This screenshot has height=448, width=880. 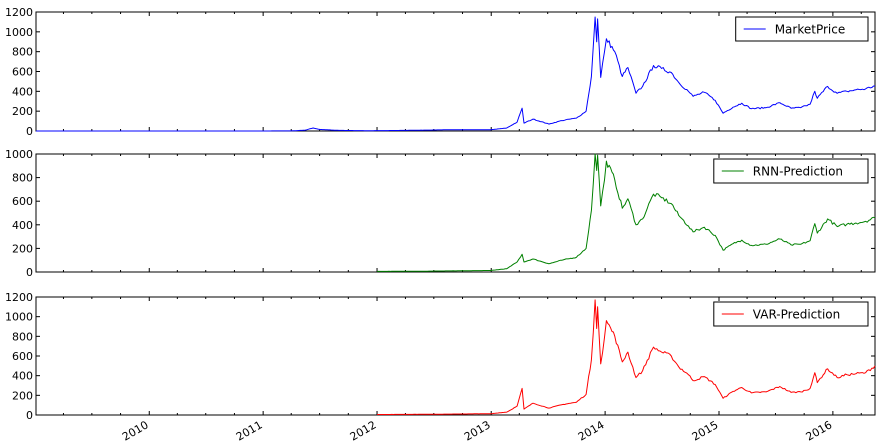 What do you see at coordinates (798, 172) in the screenshot?
I see `legend-label: RNN-Prediction` at bounding box center [798, 172].